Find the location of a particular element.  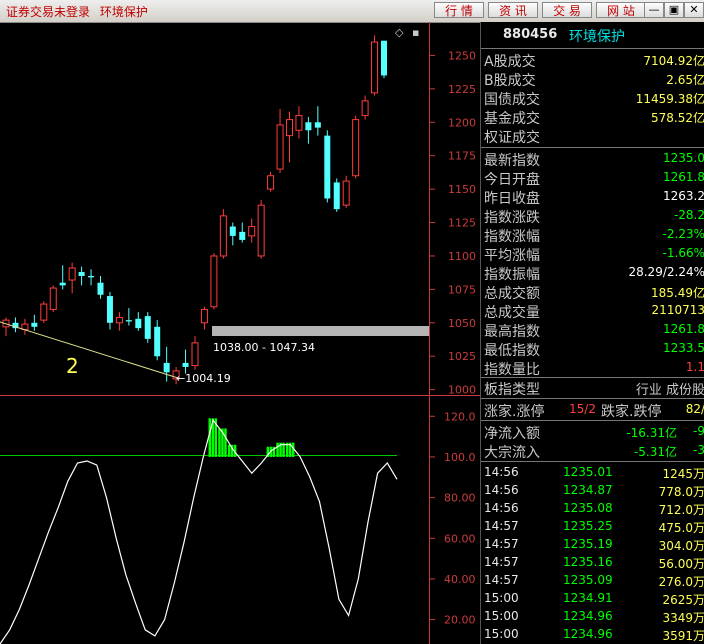

price-tick-label: 1125 is located at coordinates (462, 223).